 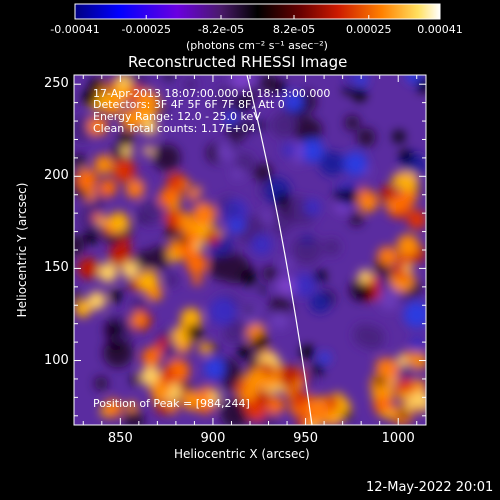 What do you see at coordinates (146, 29) in the screenshot?
I see `colorbar-tick-label: -0.00025` at bounding box center [146, 29].